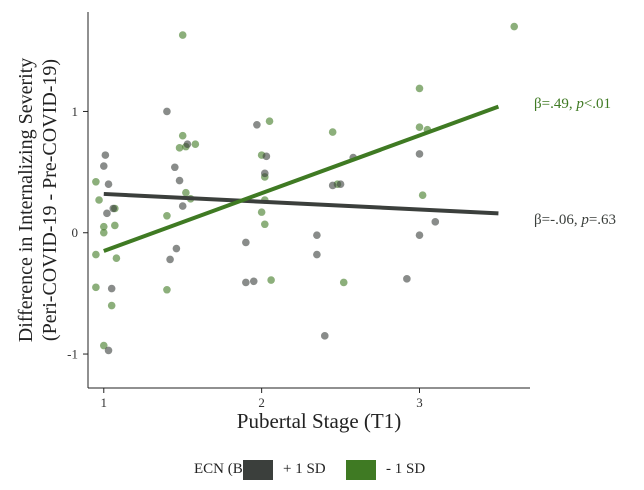 This screenshot has height=490, width=644. Describe the element at coordinates (50, 200) in the screenshot. I see `y-axis-label-line2: (Peri-COVID-19 - Pre-COVID-19)` at that location.